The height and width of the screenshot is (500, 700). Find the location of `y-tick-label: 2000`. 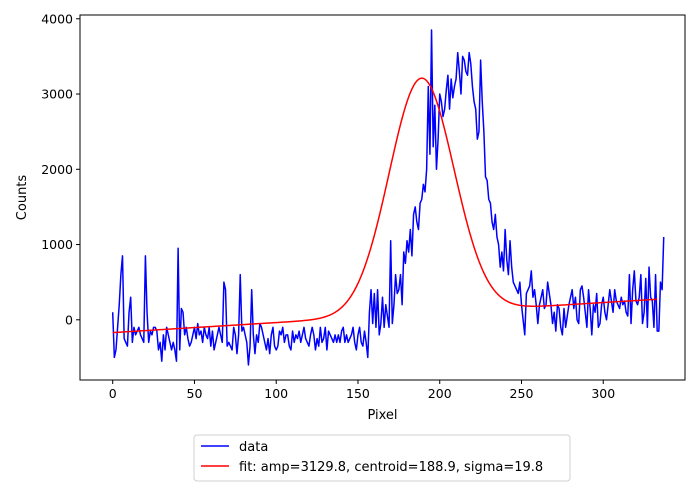

y-tick-label: 2000 is located at coordinates (57, 169).